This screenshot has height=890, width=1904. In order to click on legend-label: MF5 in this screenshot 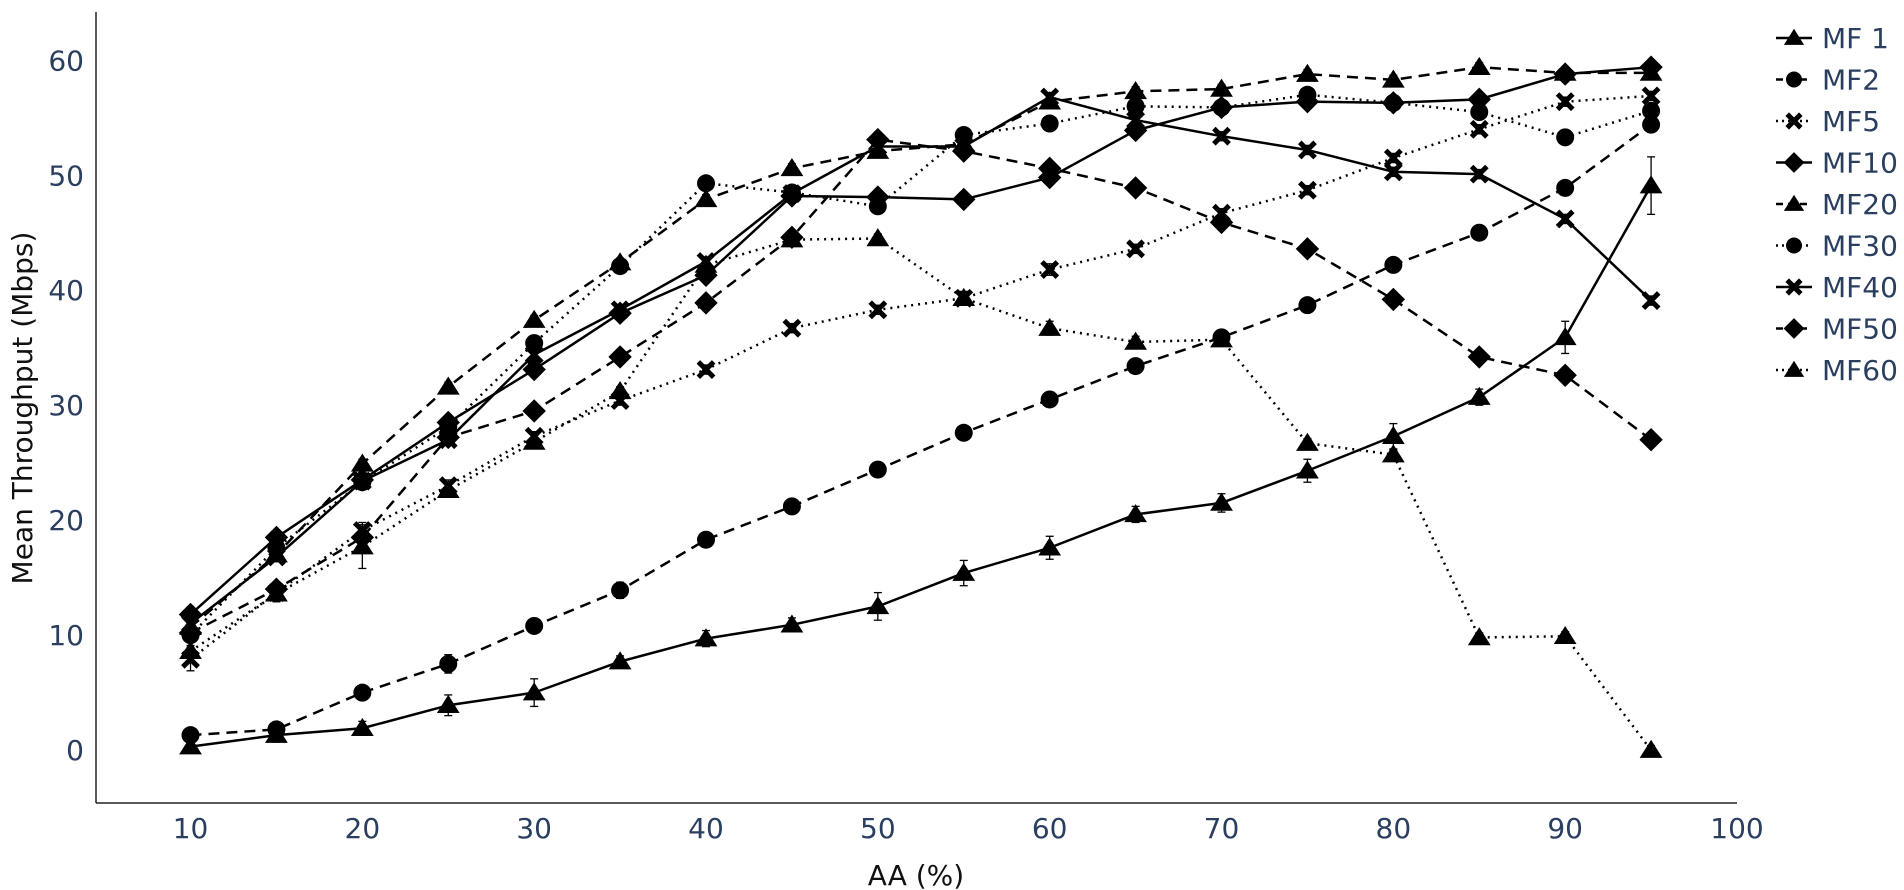, I will do `click(1851, 121)`.